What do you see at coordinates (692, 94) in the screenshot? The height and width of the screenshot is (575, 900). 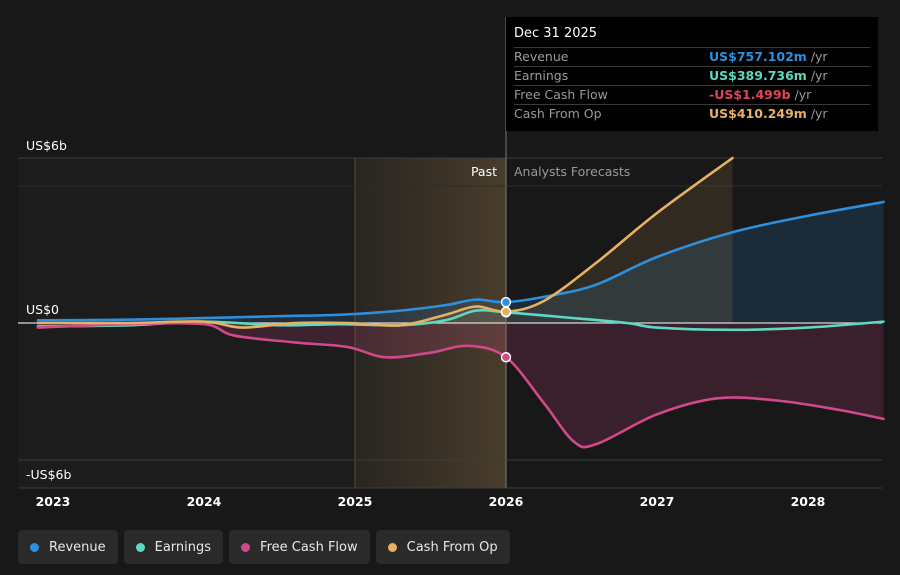 I see `tooltip-row-fcf: Free Cash Flow -US$1.499b /yr` at bounding box center [692, 94].